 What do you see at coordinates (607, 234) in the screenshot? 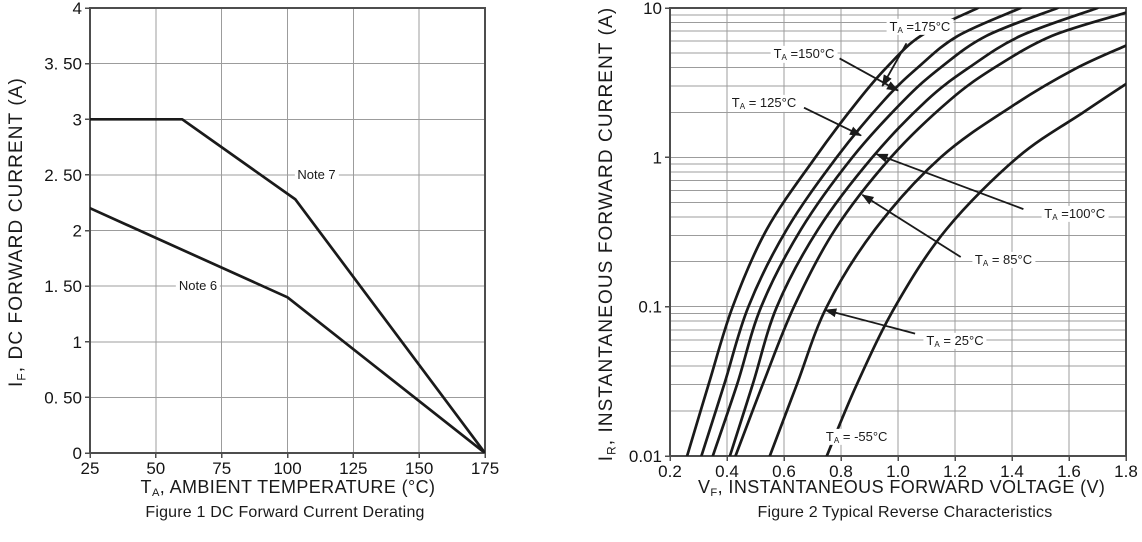
I see `figure2-y-axis-label: IR, INSTANTANEOUS FORWARD CURRENT (A)` at bounding box center [607, 234].